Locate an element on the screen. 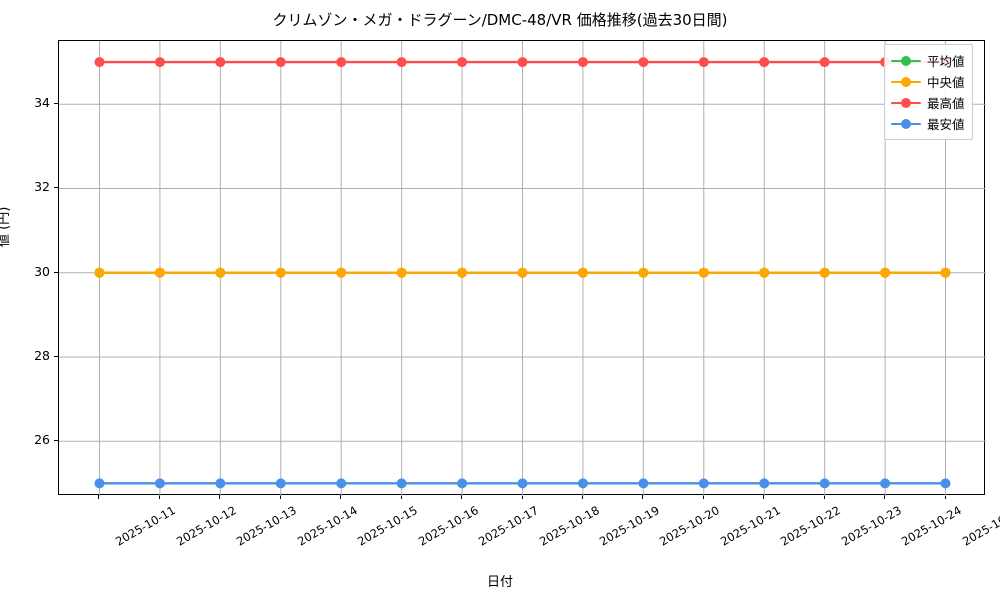  legend-item-中央値: 中央値 is located at coordinates (928, 81).